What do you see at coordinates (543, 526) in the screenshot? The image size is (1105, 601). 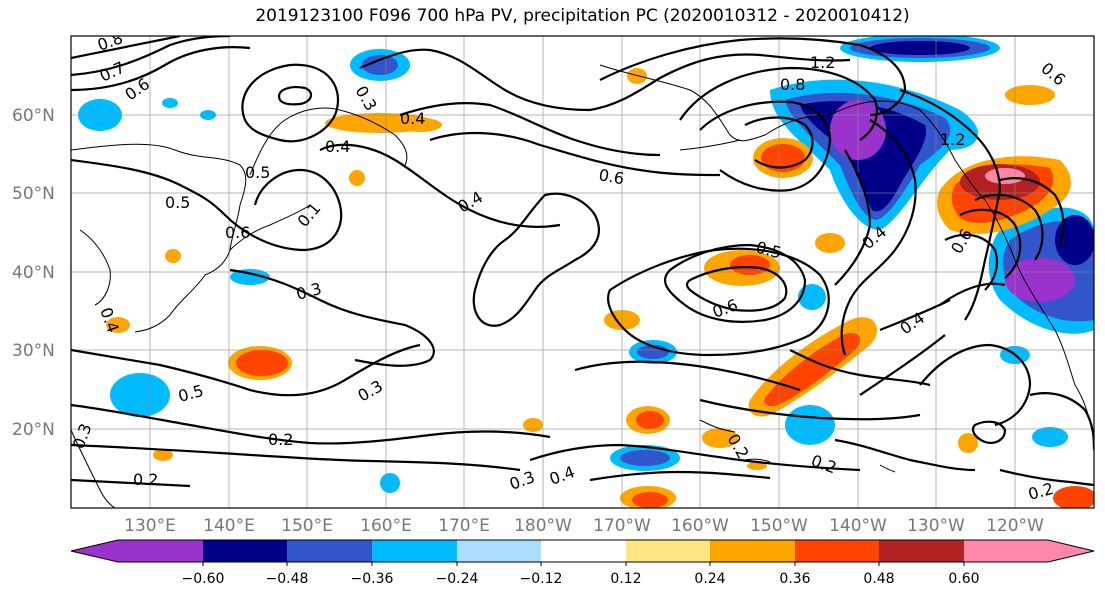 I see `lon-label: 180°W` at bounding box center [543, 526].